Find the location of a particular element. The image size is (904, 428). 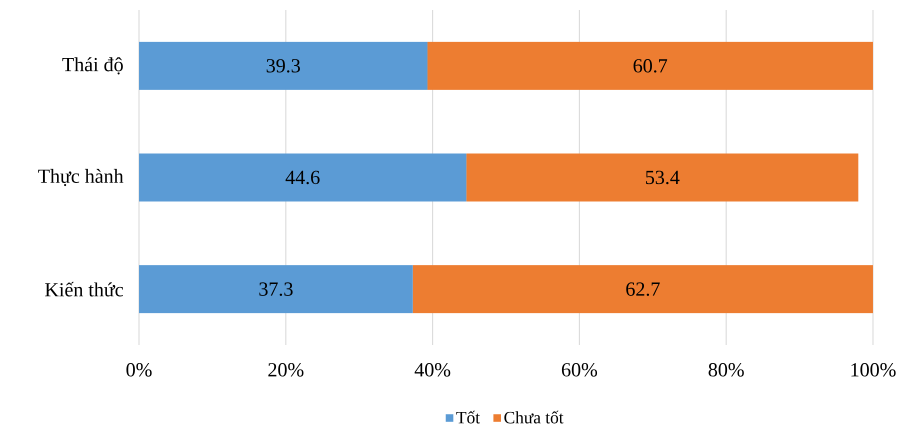

data-label: 44.6 is located at coordinates (303, 177).